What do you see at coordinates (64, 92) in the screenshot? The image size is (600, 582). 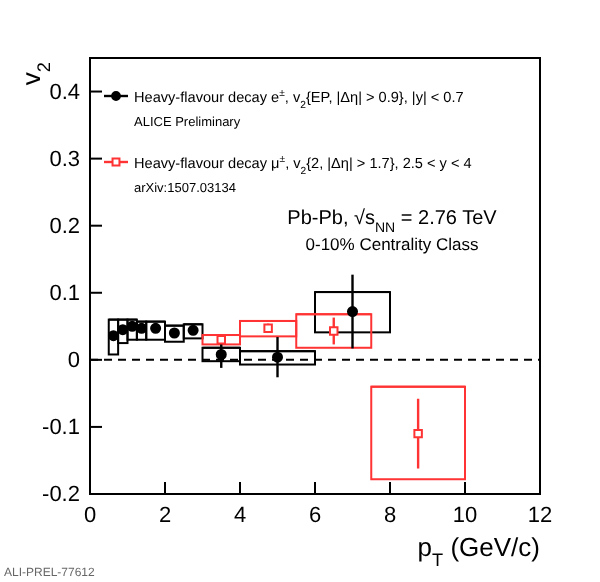 I see `y-tick-label: 0.4` at bounding box center [64, 92].